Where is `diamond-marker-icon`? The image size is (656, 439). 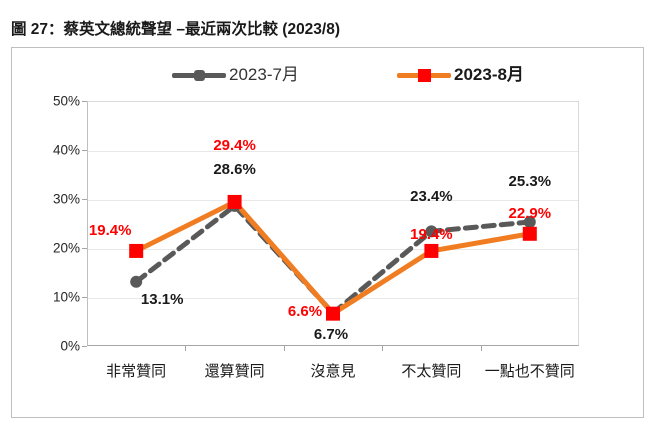 diamond-marker-icon is located at coordinates (199, 75).